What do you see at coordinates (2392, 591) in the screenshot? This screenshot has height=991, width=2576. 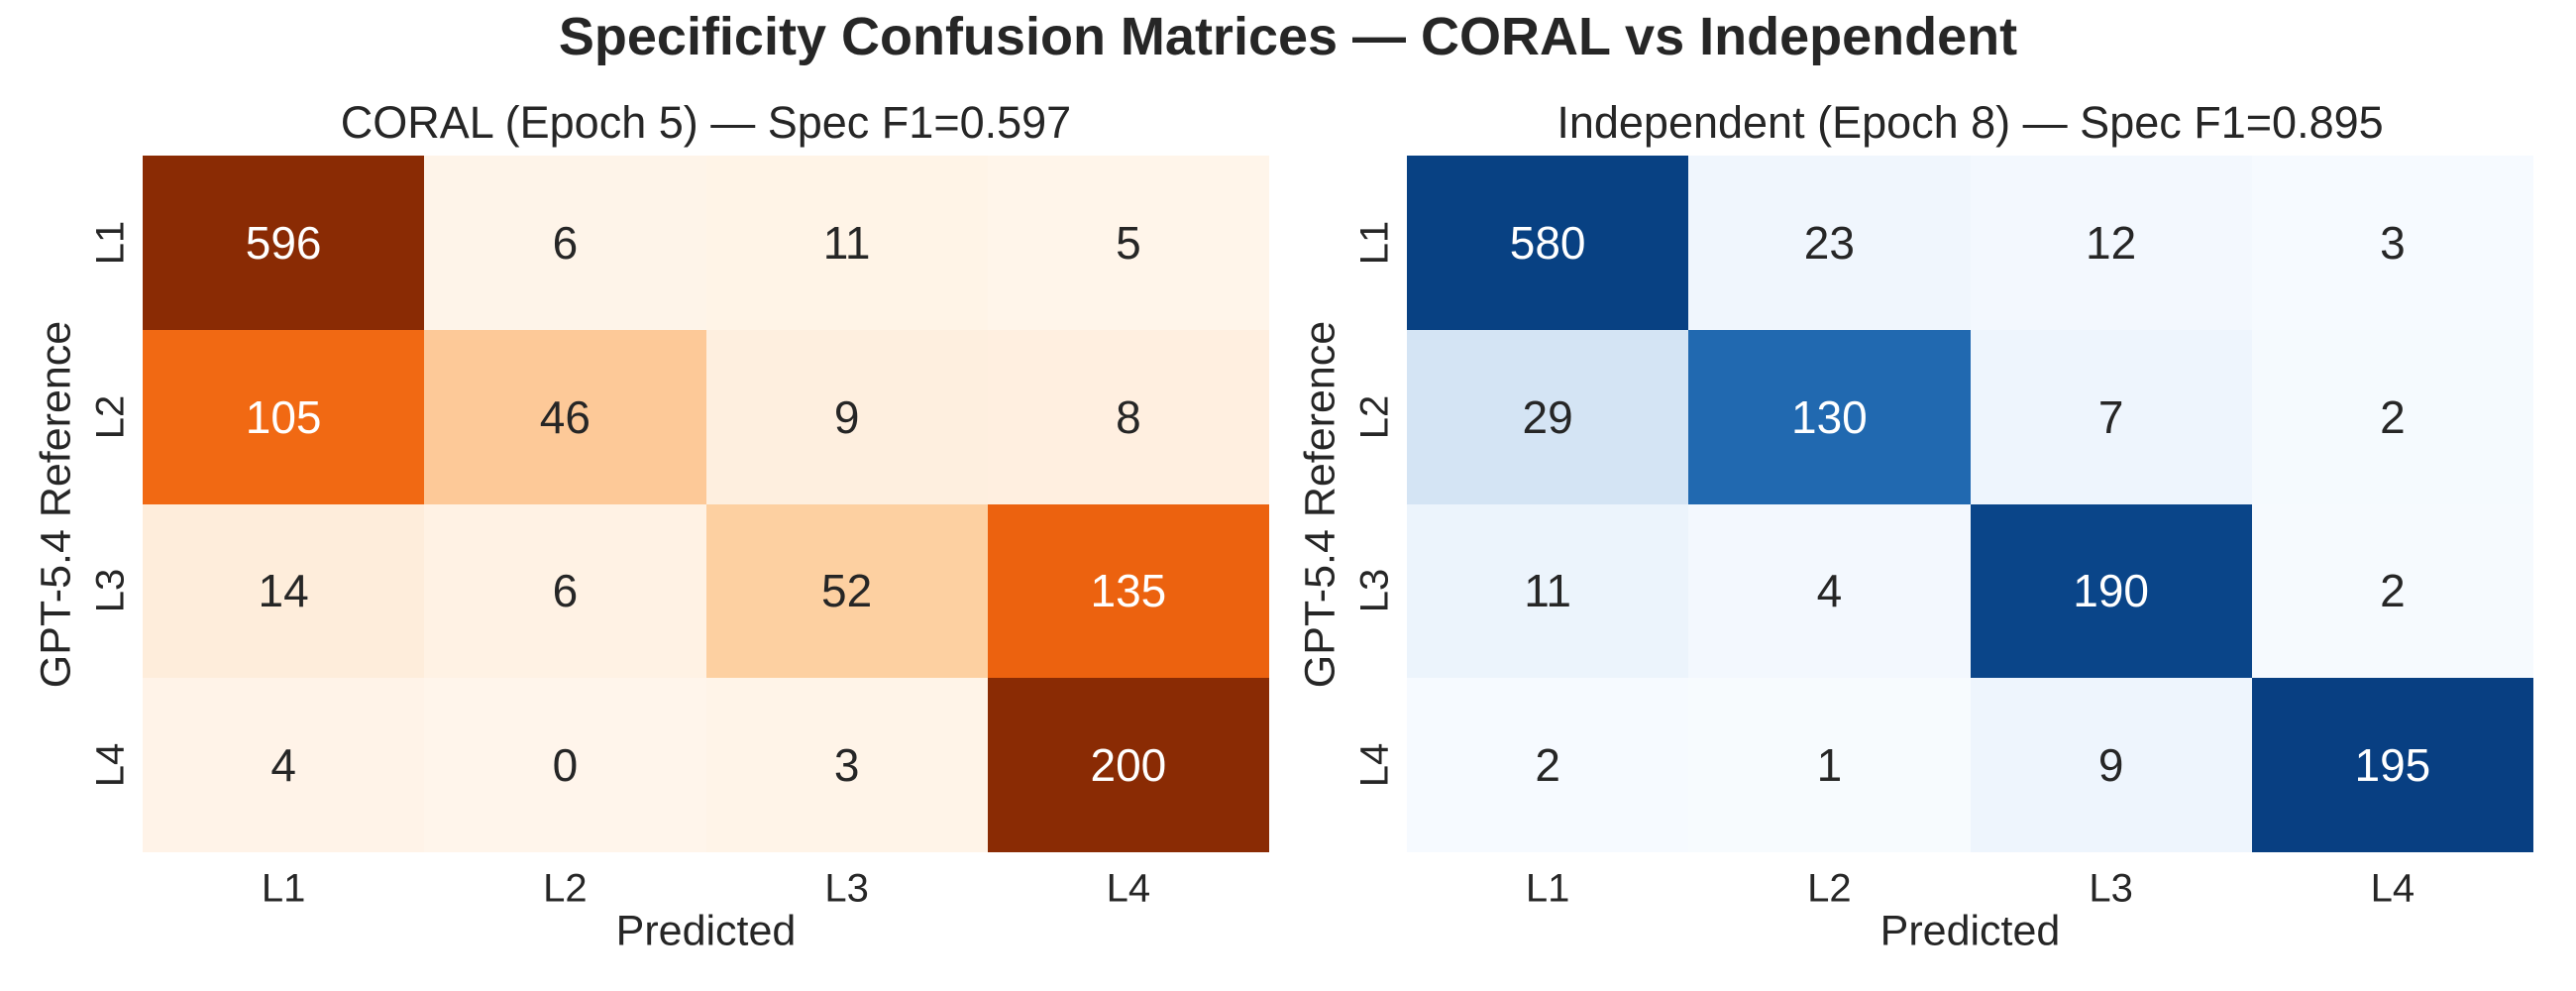 I see `heatmap-cell-r3c4: 2` at bounding box center [2392, 591].